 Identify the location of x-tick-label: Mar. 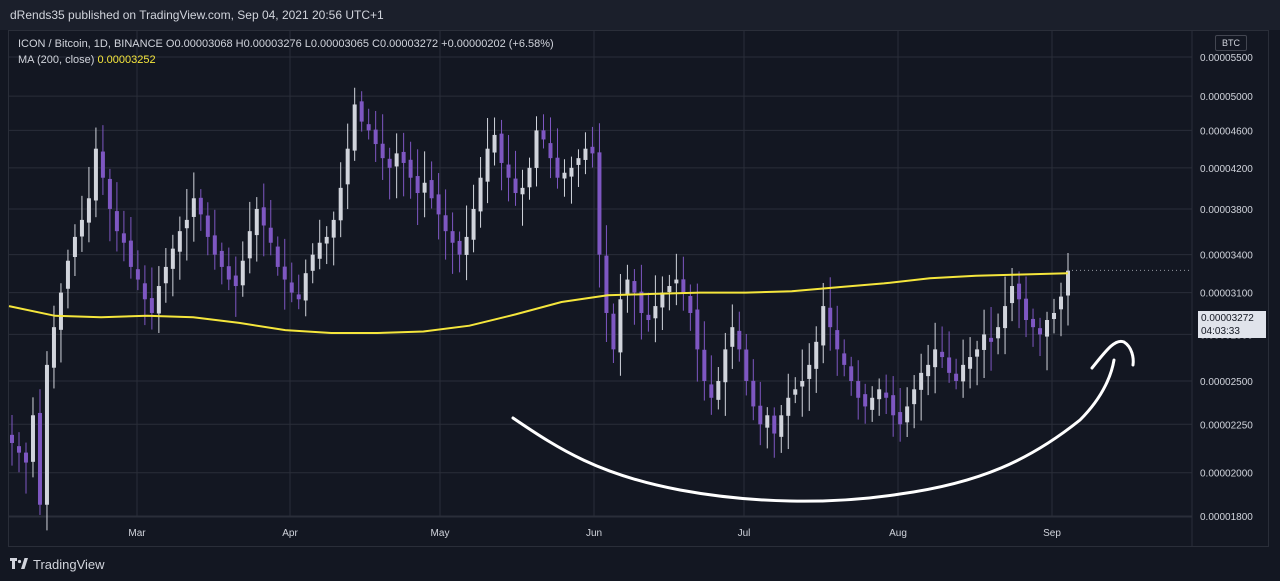
(137, 533).